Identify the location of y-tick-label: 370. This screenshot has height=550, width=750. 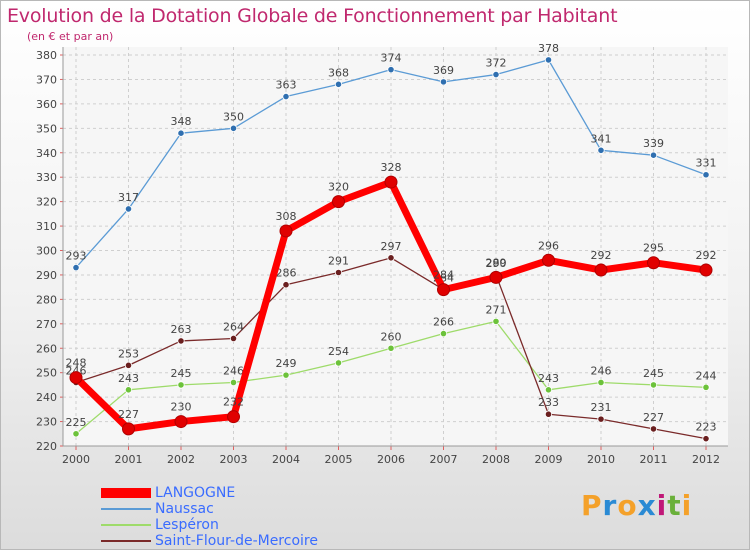
(46, 79).